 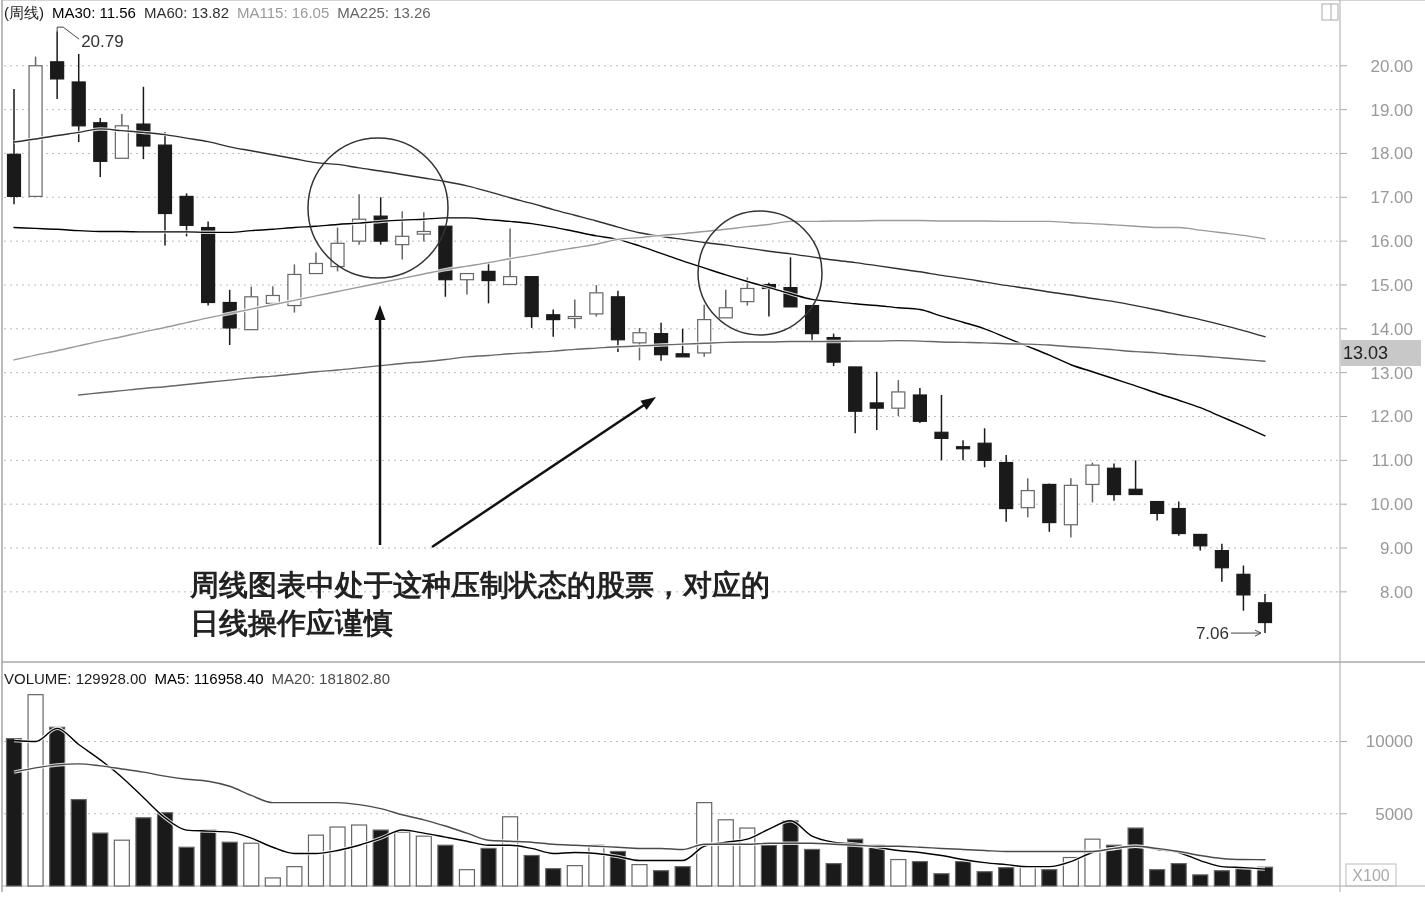 I want to click on text: MA30: 11.56, so click(x=94, y=12).